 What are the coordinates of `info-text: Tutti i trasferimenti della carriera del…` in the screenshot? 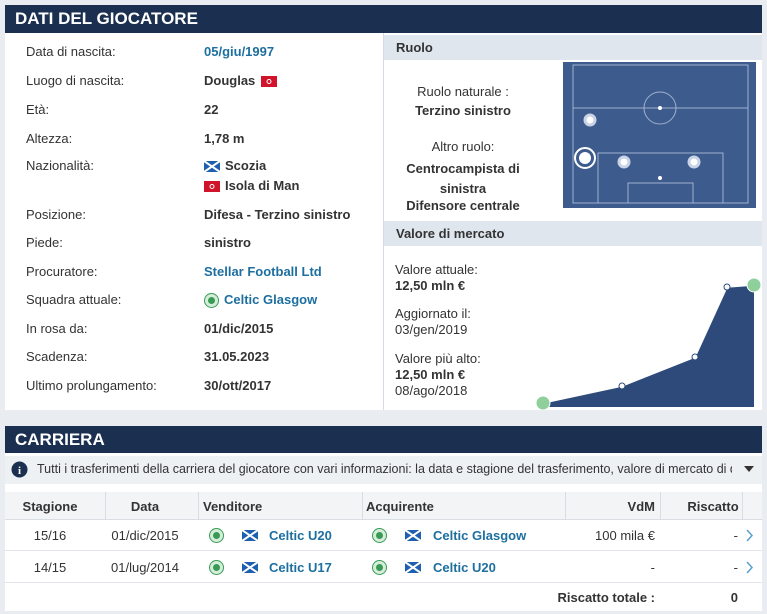 It's located at (384, 469).